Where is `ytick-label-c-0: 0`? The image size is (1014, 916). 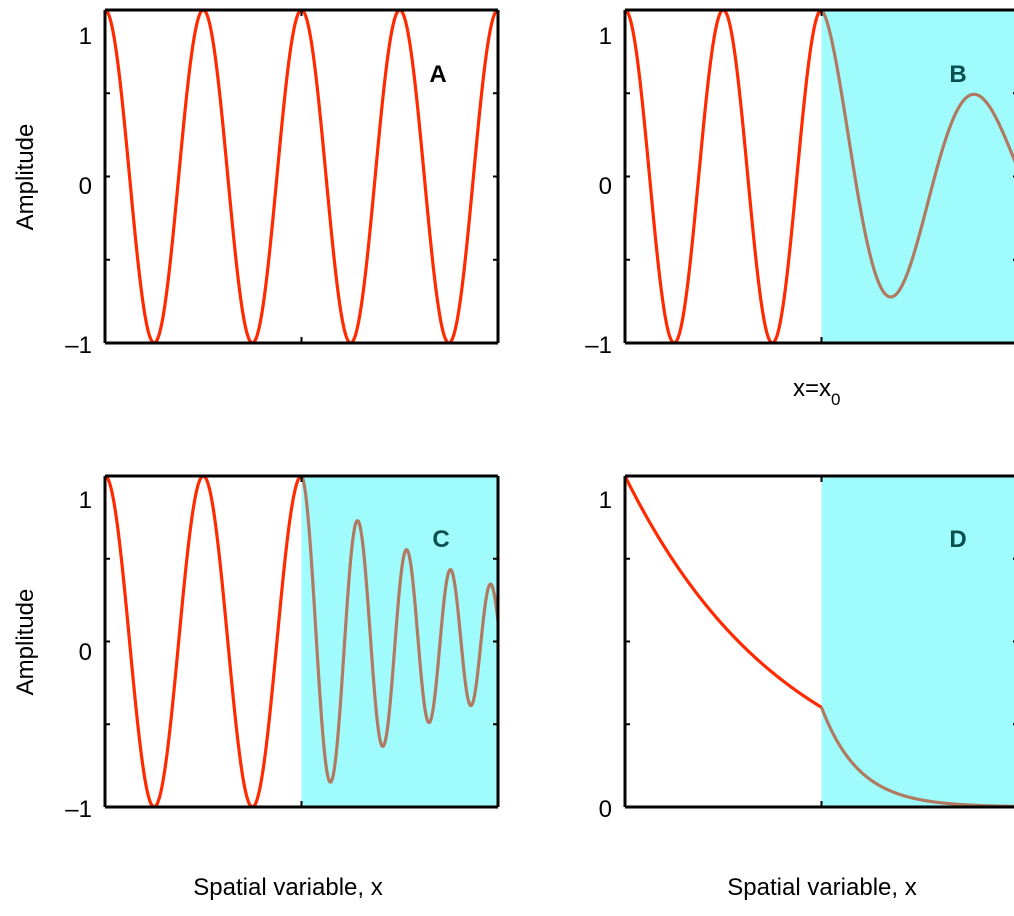
ytick-label-c-0: 0 is located at coordinates (85, 652).